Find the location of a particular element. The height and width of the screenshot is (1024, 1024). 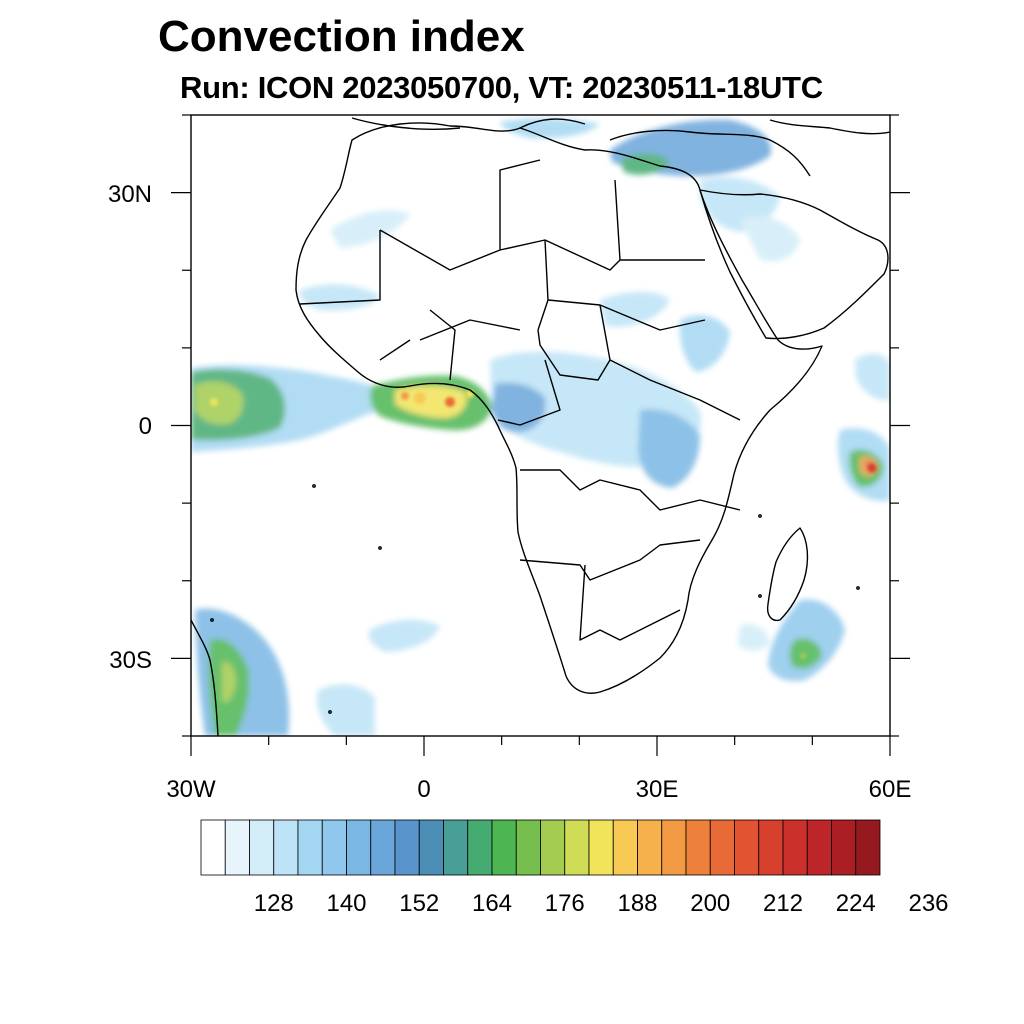

lat-label-30n: 30N is located at coordinates (130, 194).